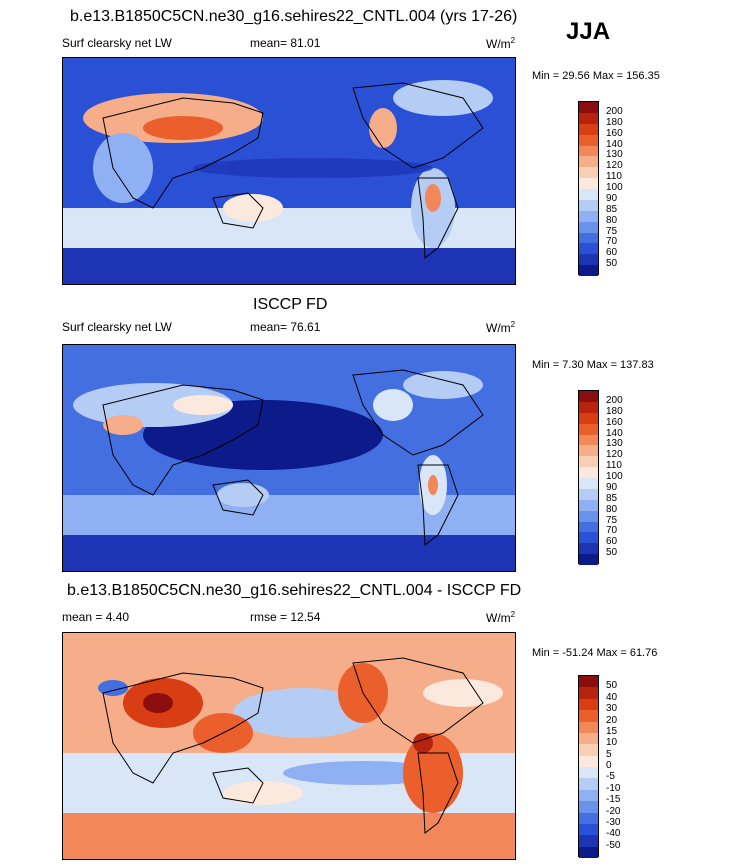  What do you see at coordinates (612, 731) in the screenshot?
I see `colorbar-tick-label: 15` at bounding box center [612, 731].